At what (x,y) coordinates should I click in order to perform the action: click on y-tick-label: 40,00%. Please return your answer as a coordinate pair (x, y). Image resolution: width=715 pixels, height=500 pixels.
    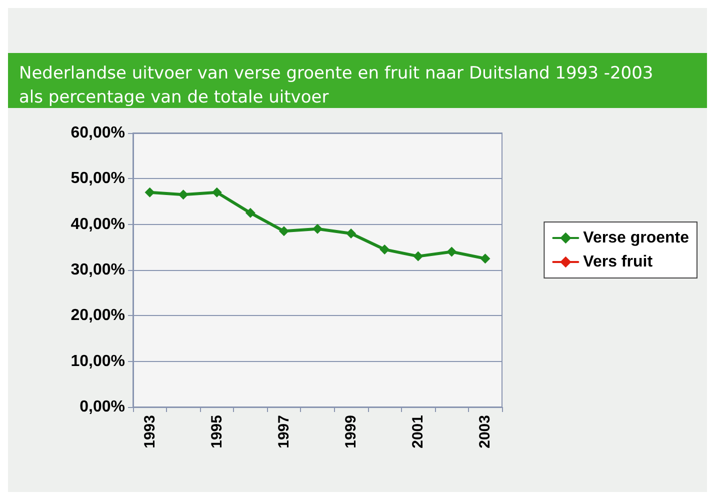
    Looking at the image, I should click on (97, 224).